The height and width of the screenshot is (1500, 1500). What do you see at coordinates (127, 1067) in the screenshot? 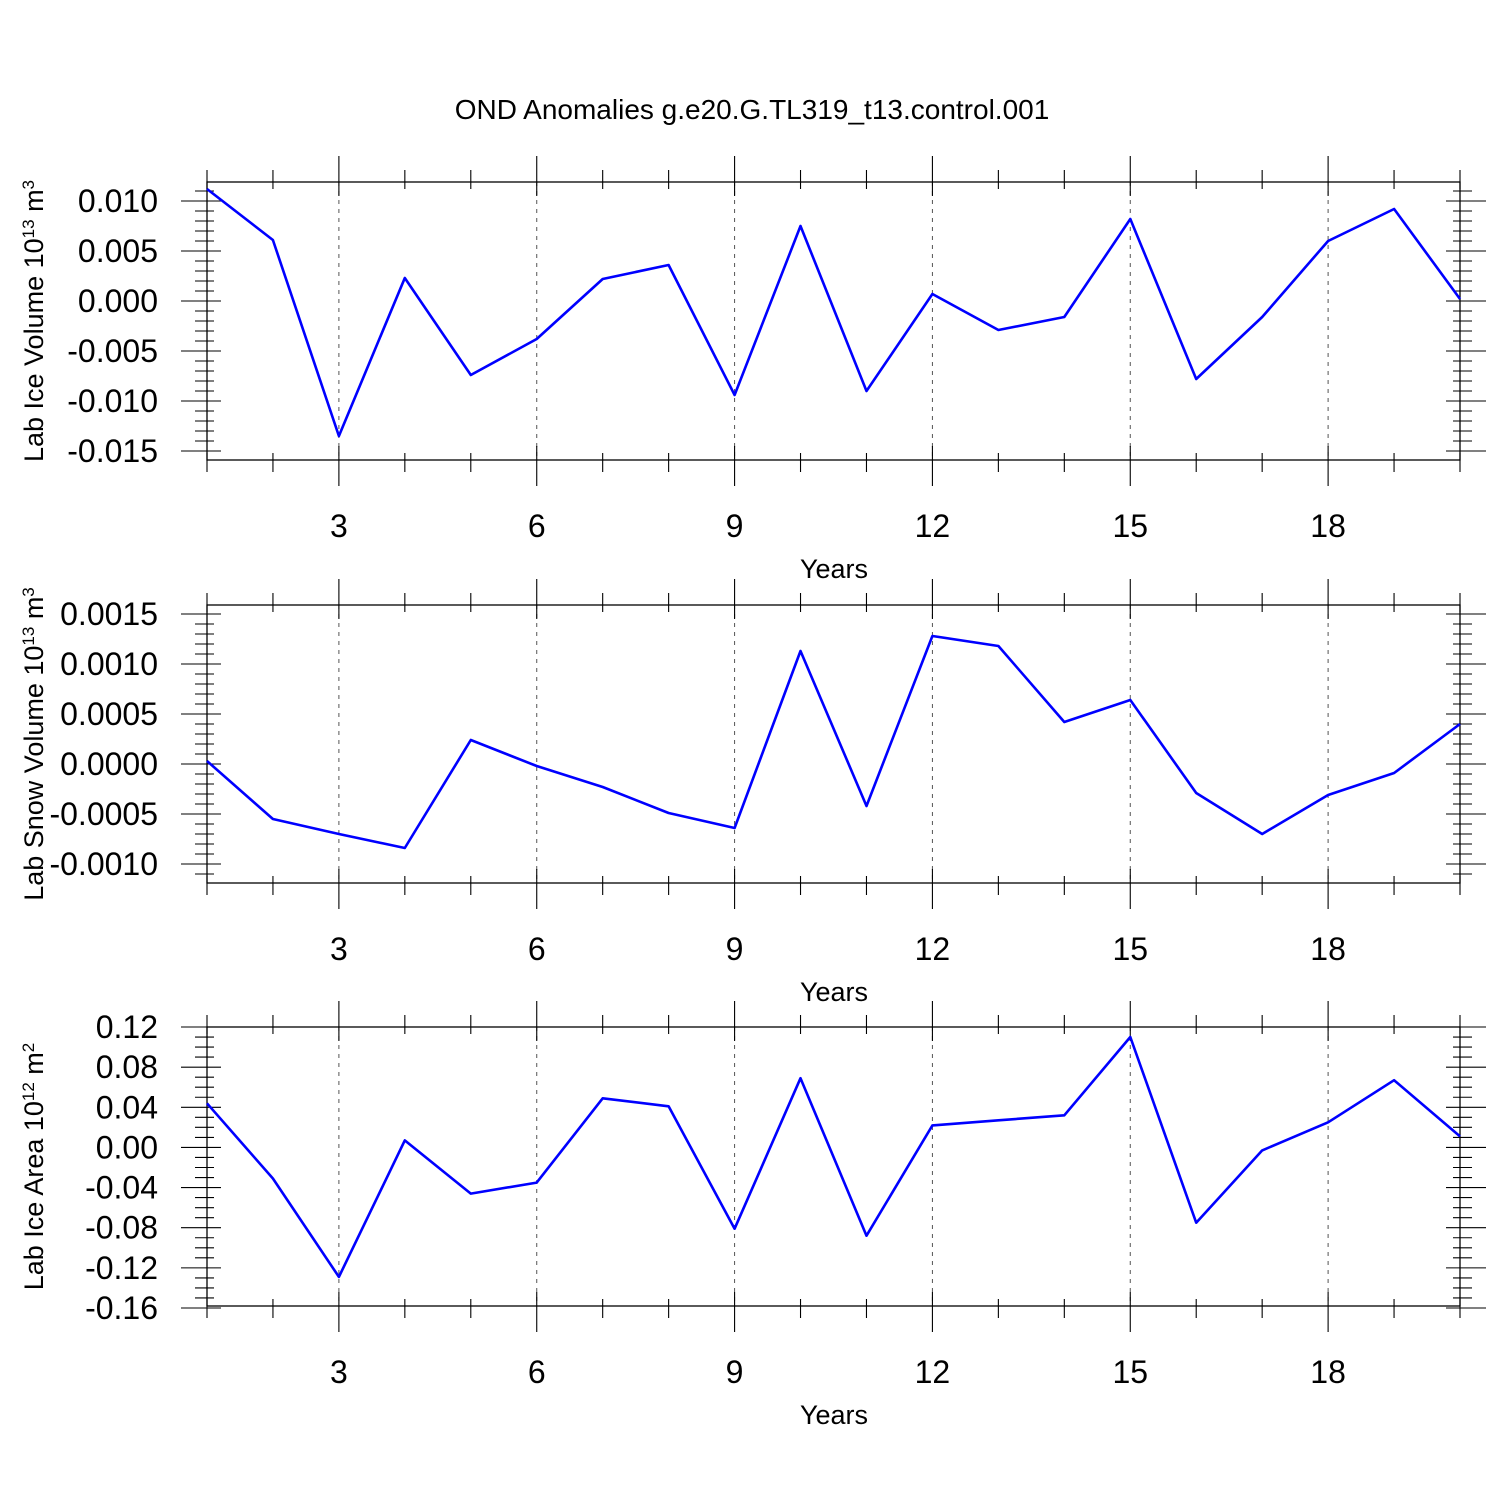
I see `y-tick-label: 0.08` at bounding box center [127, 1067].